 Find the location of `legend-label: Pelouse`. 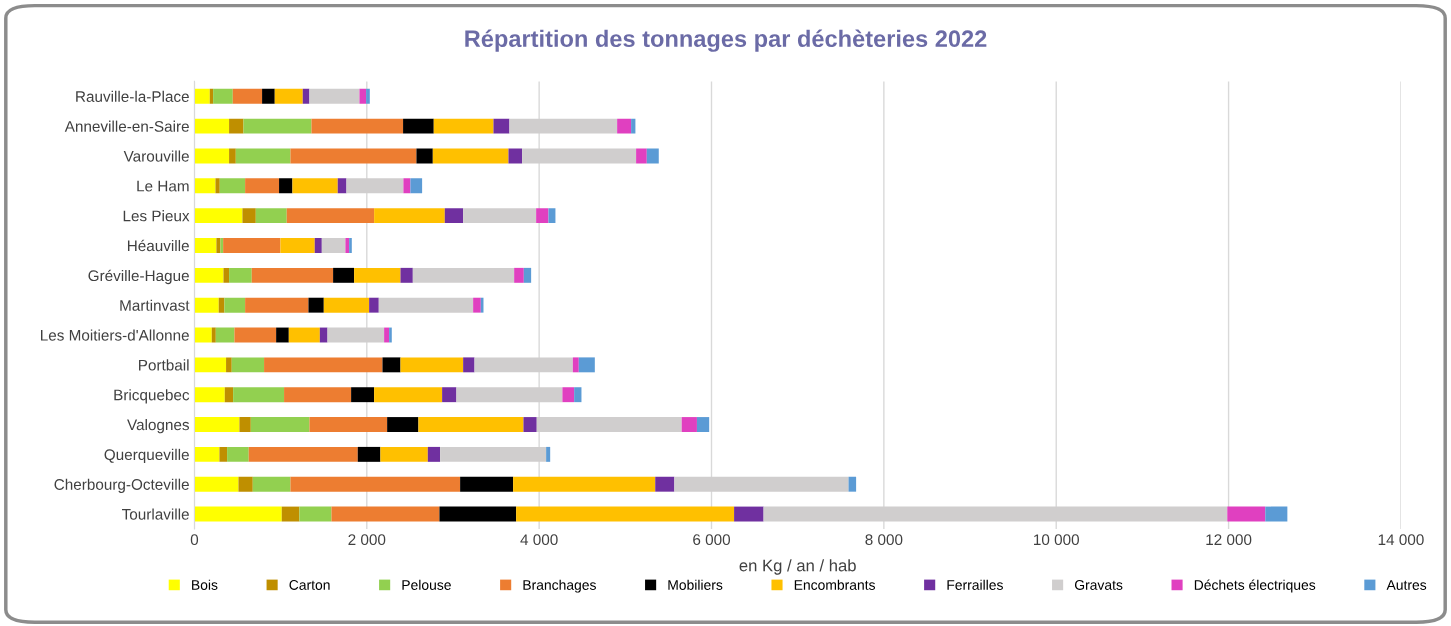

legend-label: Pelouse is located at coordinates (426, 584).